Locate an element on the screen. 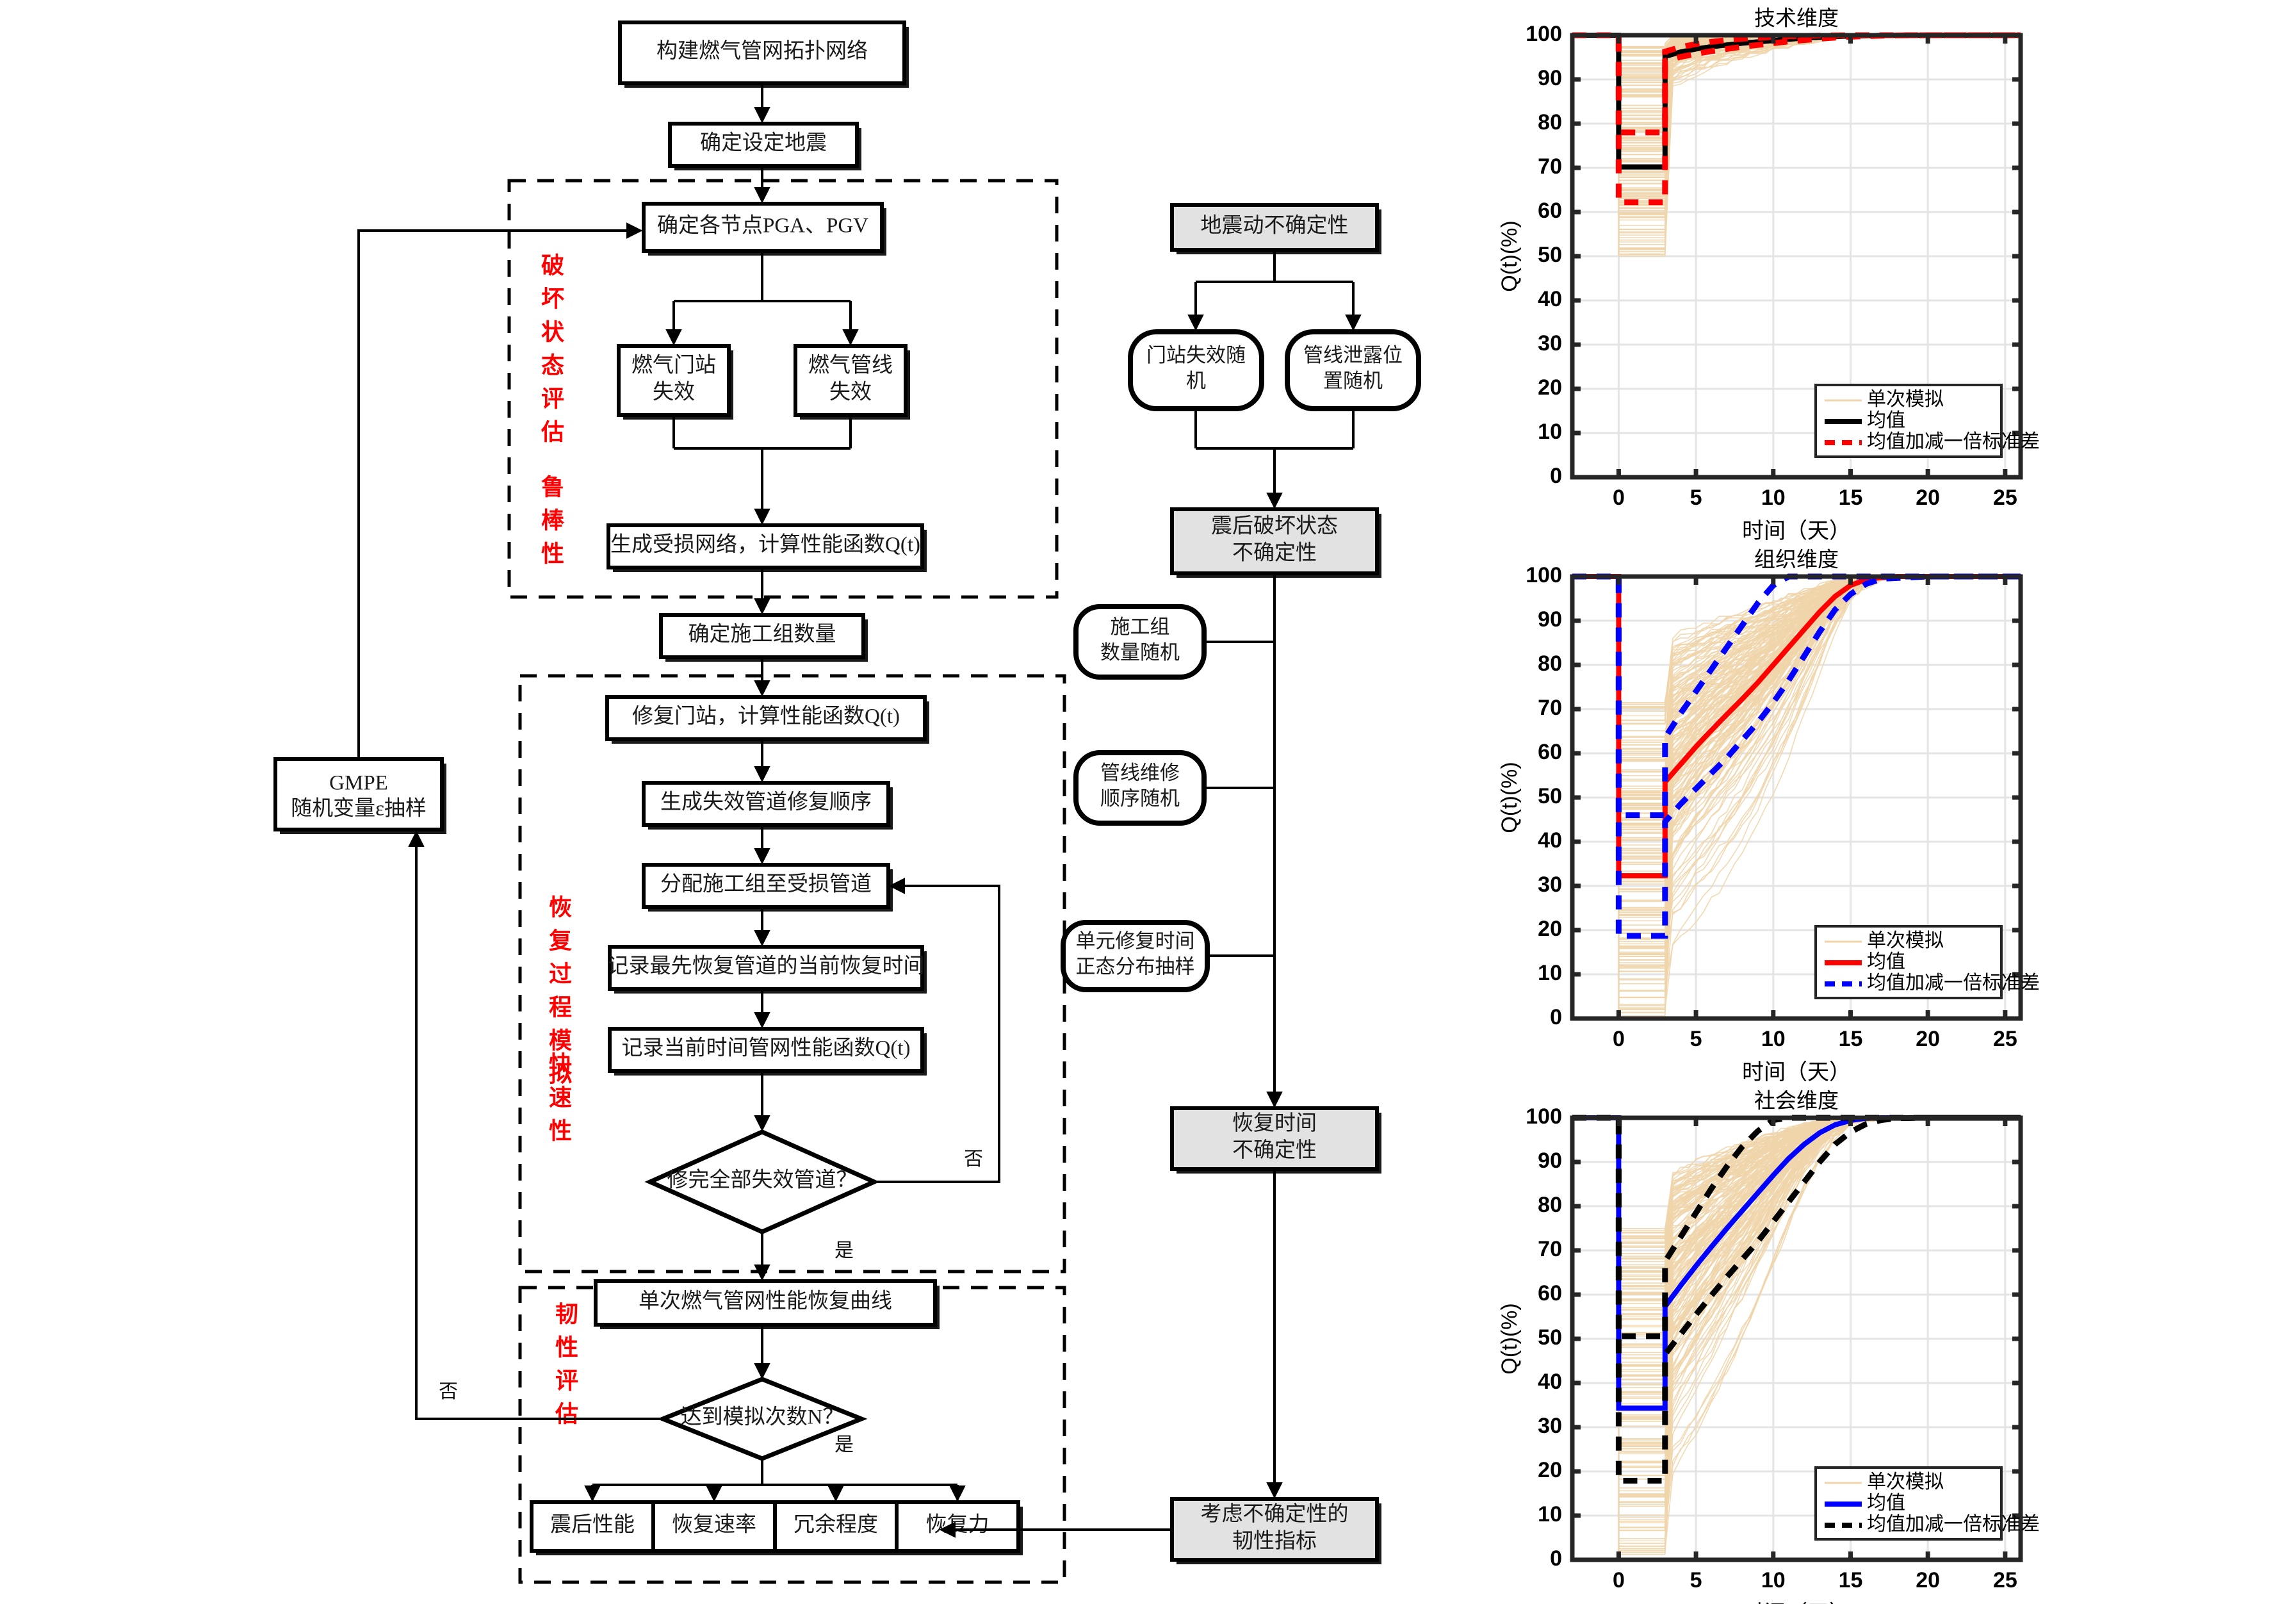 This screenshot has height=1604, width=2296. node-node-pga-pgv-label: 确定各节点PGA、PGV is located at coordinates (762, 226).